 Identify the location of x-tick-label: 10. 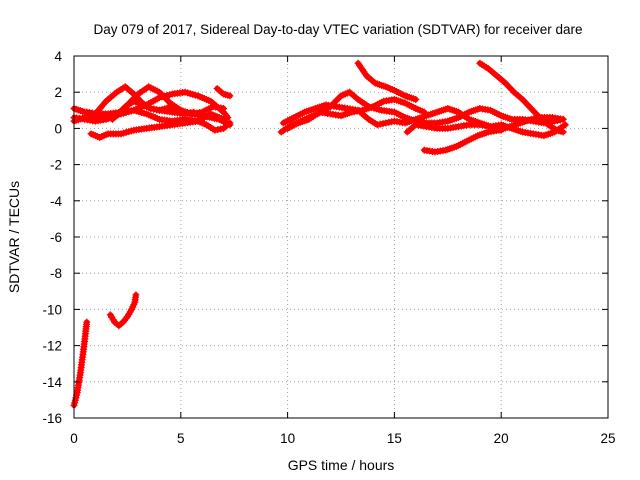
(287, 438).